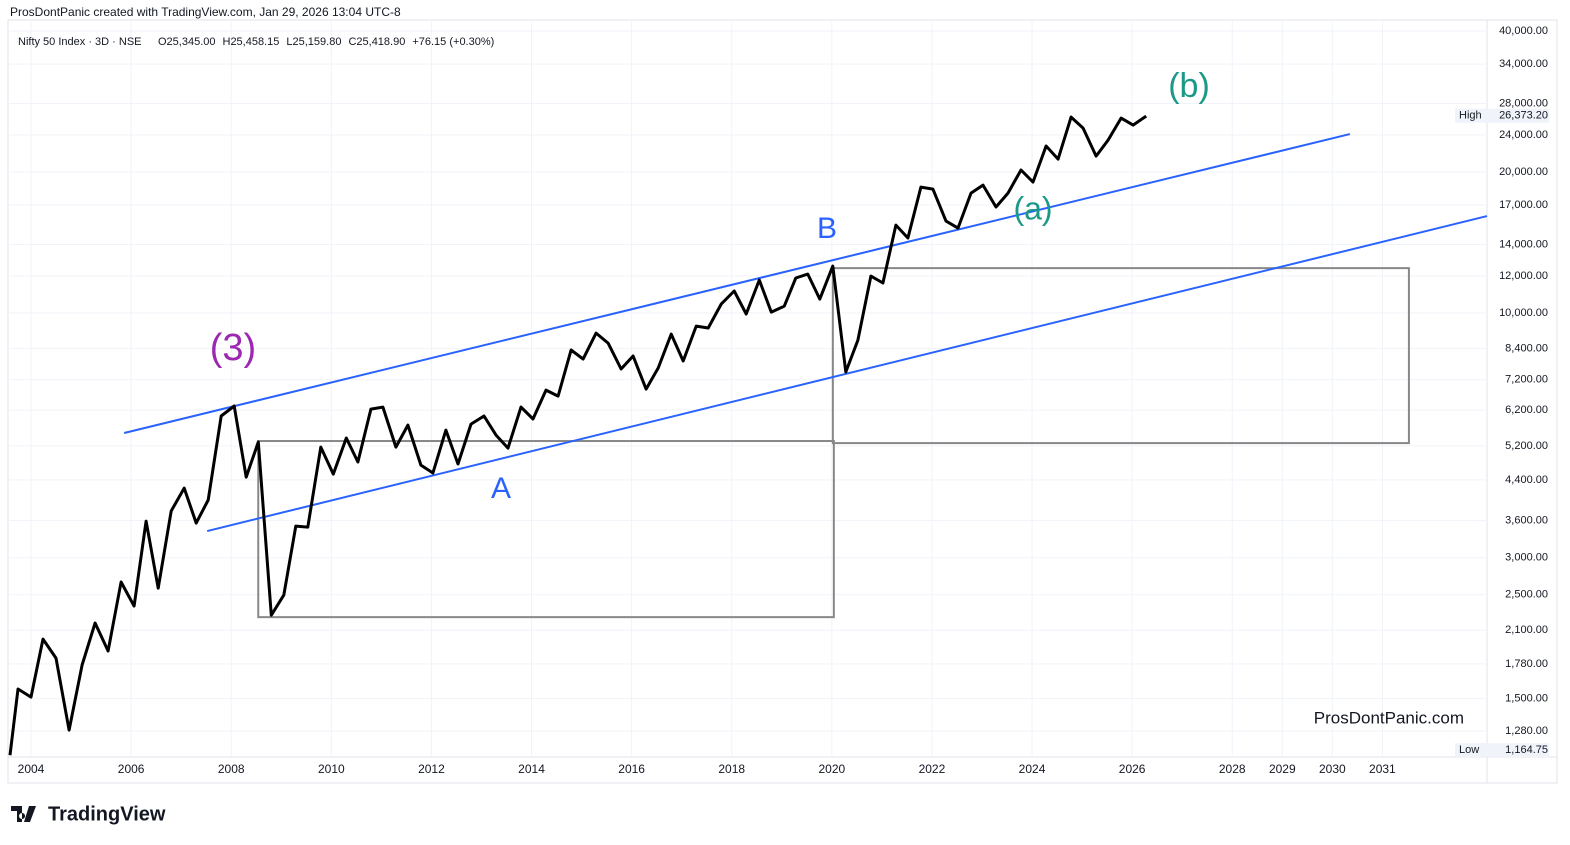  I want to click on x-tick-label: 2016, so click(631, 769).